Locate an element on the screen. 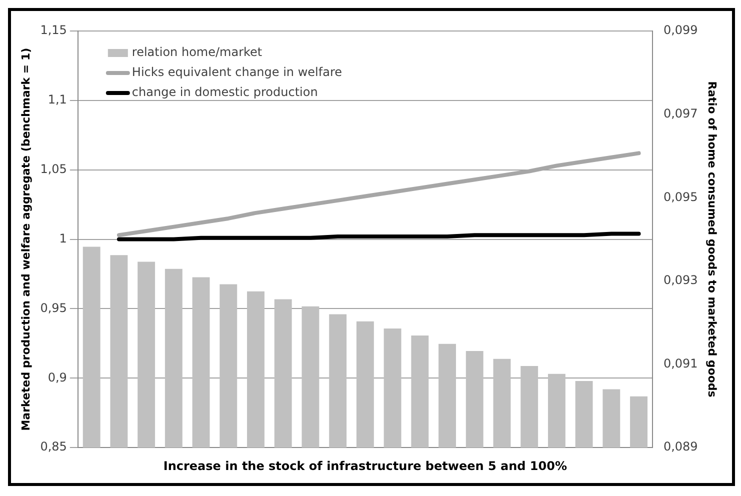 The image size is (741, 496). y2-tick-label: 0,089 is located at coordinates (680, 447).